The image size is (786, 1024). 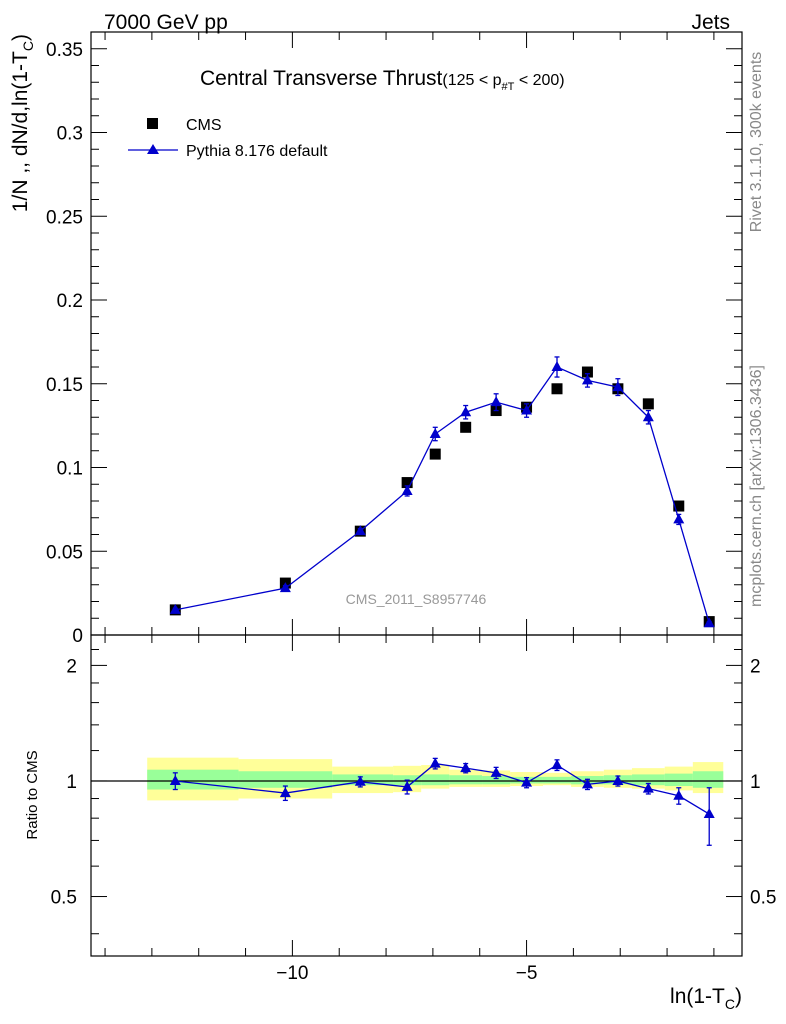 What do you see at coordinates (32, 794) in the screenshot?
I see `ratio-y-axis-label: Ratio to CMS` at bounding box center [32, 794].